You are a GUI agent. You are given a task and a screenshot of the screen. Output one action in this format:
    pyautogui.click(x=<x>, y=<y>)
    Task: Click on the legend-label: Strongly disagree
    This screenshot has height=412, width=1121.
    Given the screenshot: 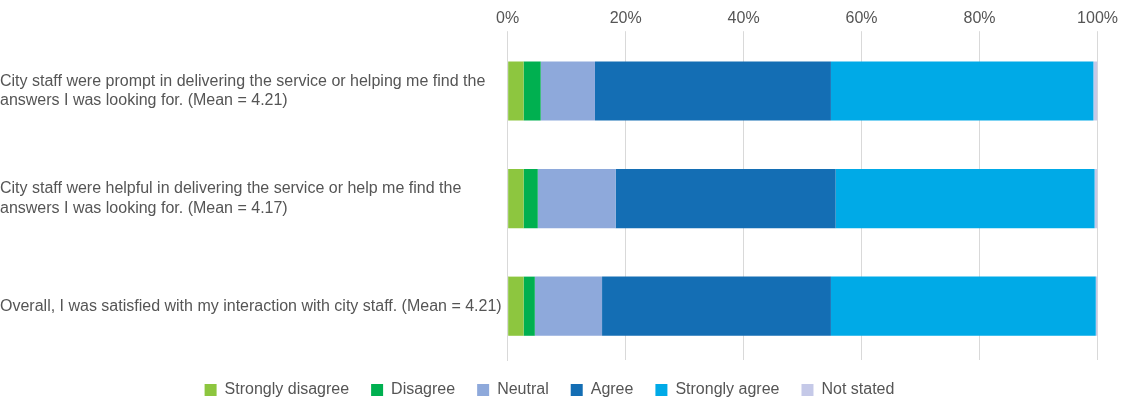 What is the action you would take?
    pyautogui.click(x=287, y=389)
    